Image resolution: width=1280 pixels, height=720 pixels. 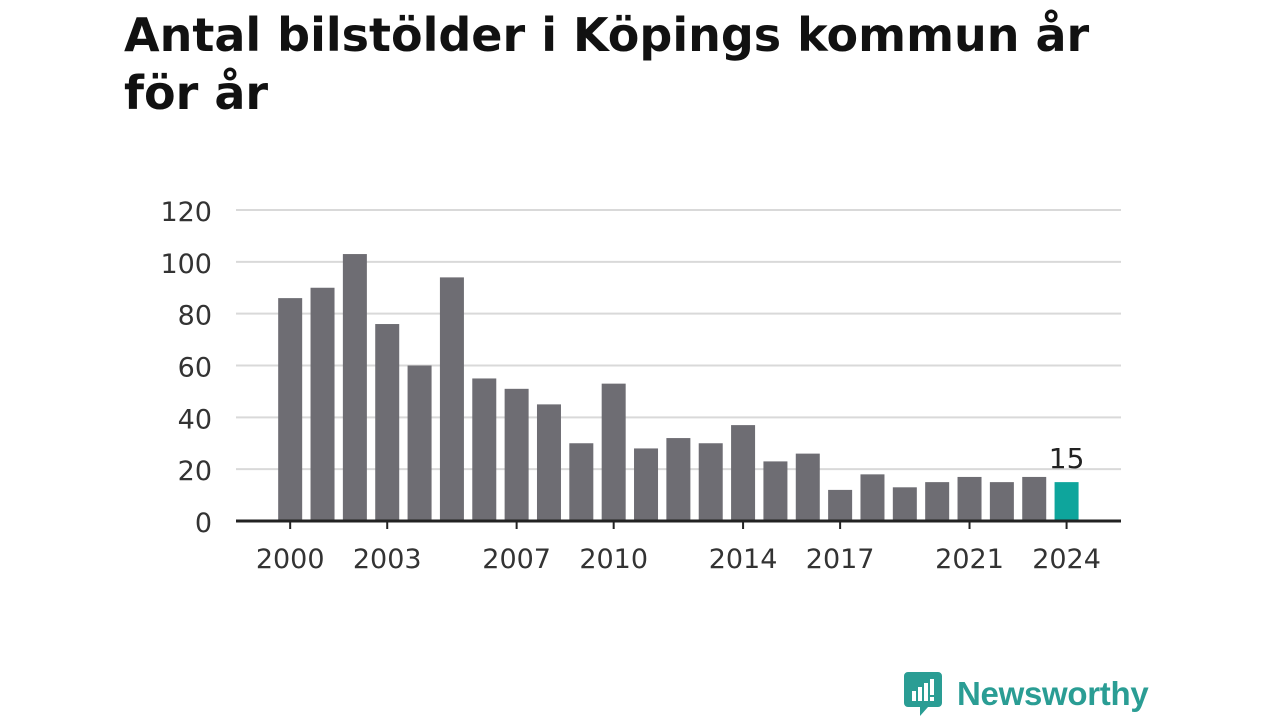 I want to click on data-labels: 15, so click(x=1067, y=458).